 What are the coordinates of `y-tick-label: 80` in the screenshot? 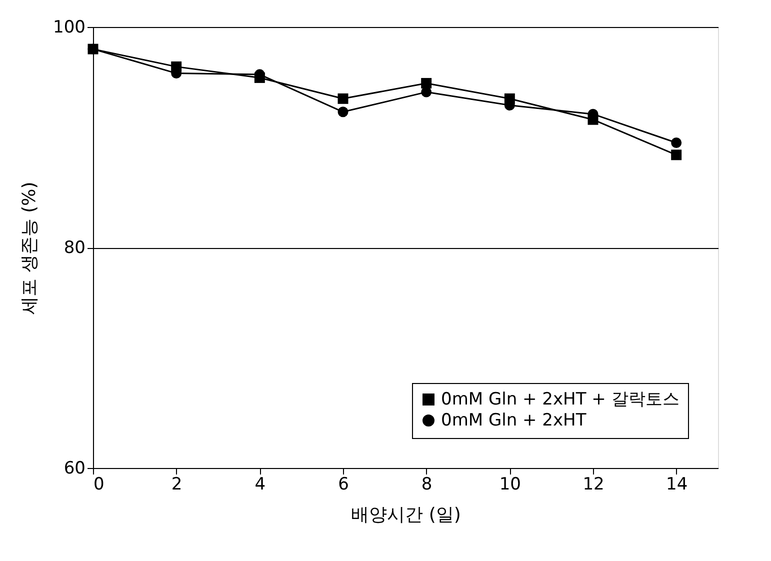 It's located at (75, 248).